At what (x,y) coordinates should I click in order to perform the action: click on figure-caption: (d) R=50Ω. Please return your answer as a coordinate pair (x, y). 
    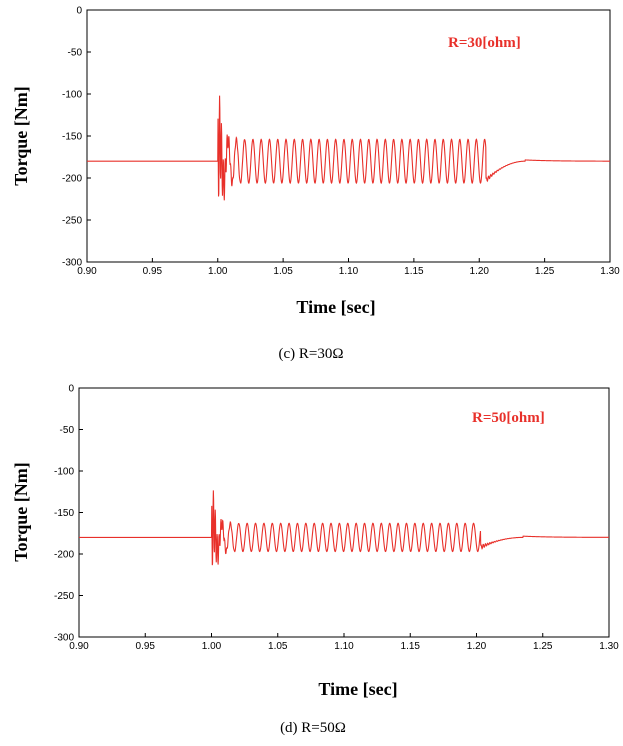
    Looking at the image, I should click on (313, 728).